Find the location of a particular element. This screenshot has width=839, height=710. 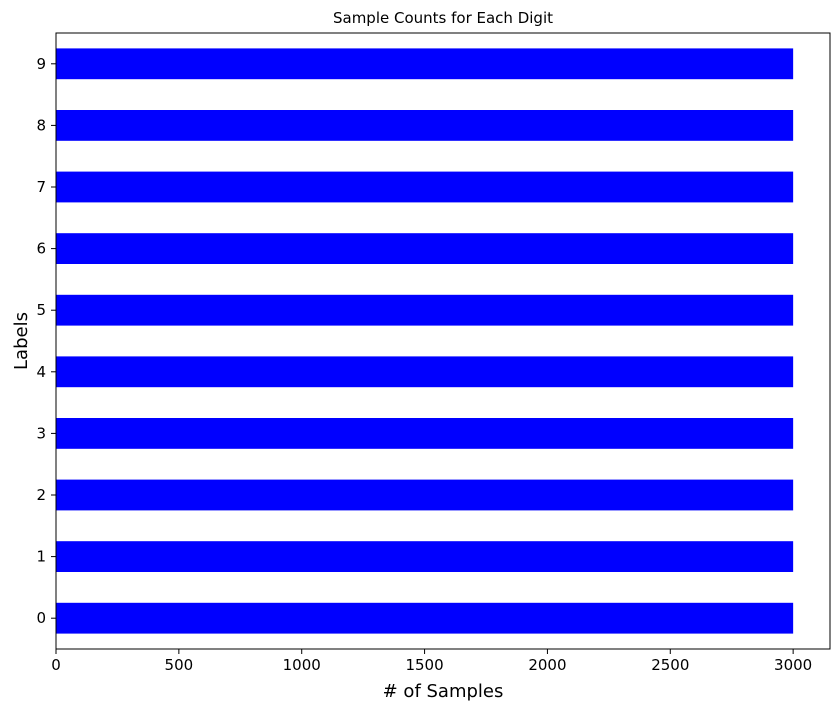

x-tick-label-1500: 1500 is located at coordinates (424, 665).